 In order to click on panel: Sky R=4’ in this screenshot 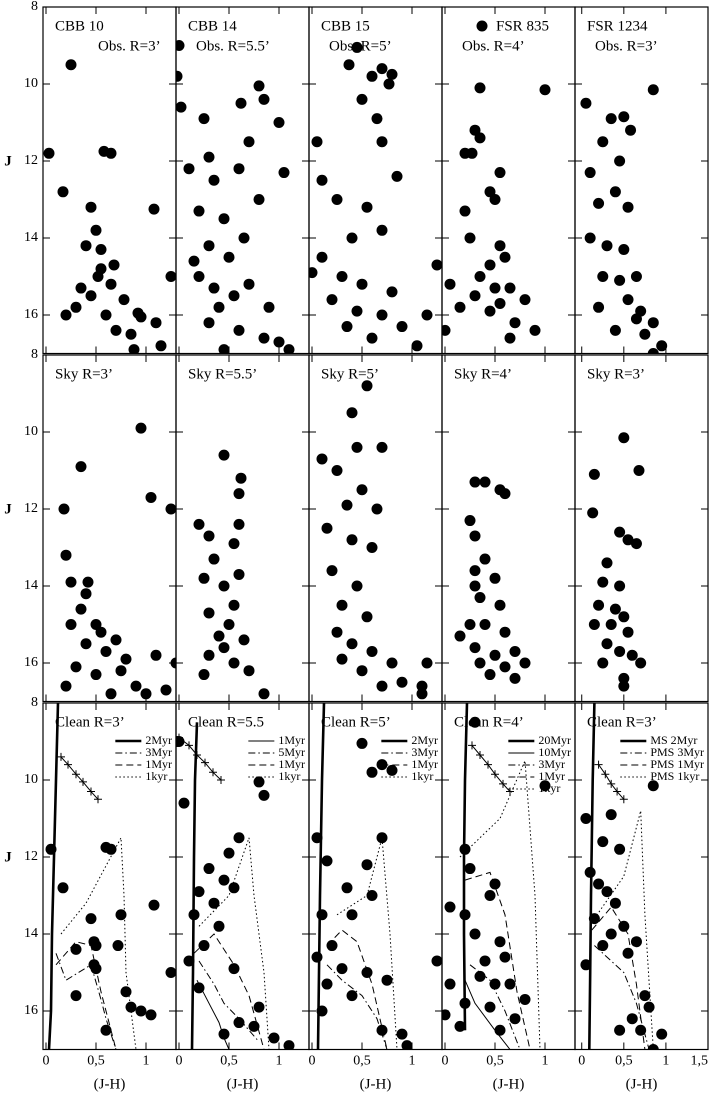, I will do `click(508, 528)`.